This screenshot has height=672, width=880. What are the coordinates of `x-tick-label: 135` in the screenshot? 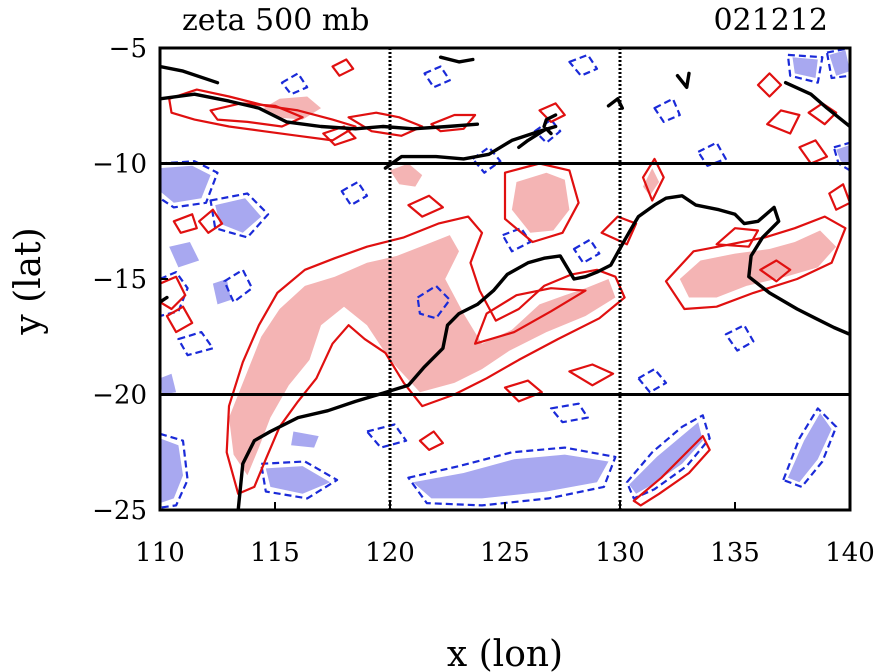 It's located at (735, 553).